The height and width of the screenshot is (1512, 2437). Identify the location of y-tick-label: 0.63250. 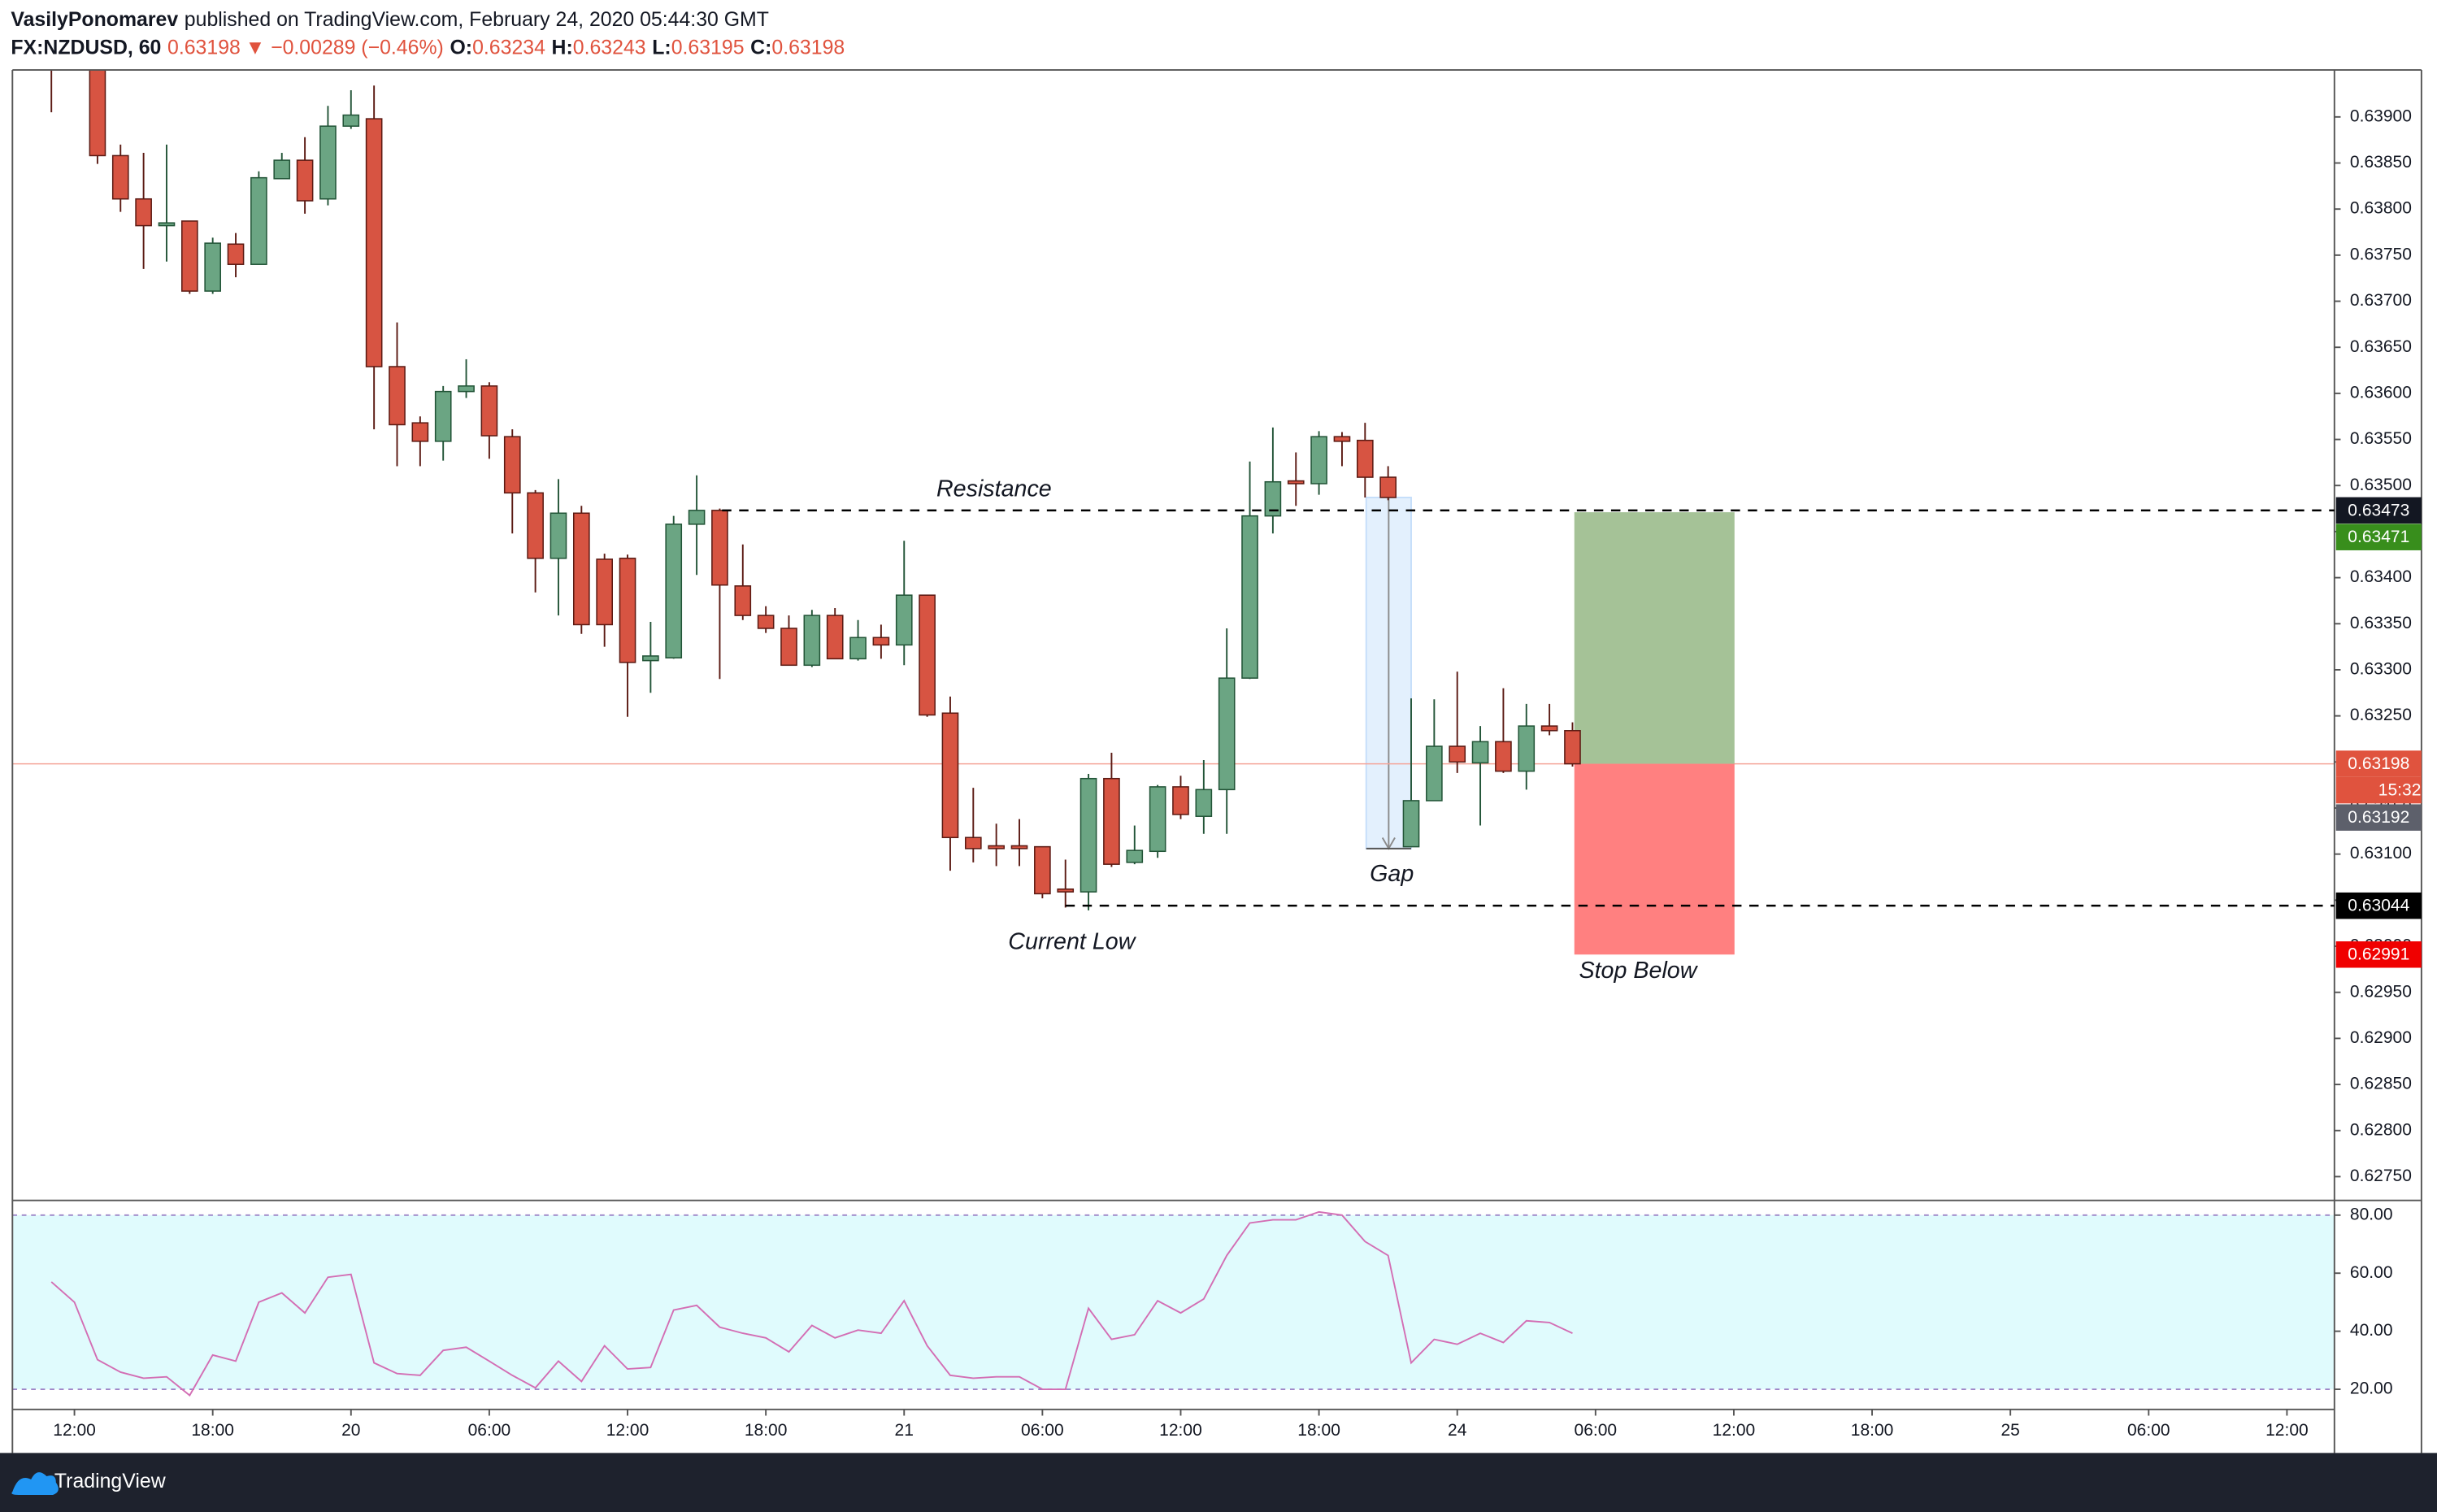
(2381, 715).